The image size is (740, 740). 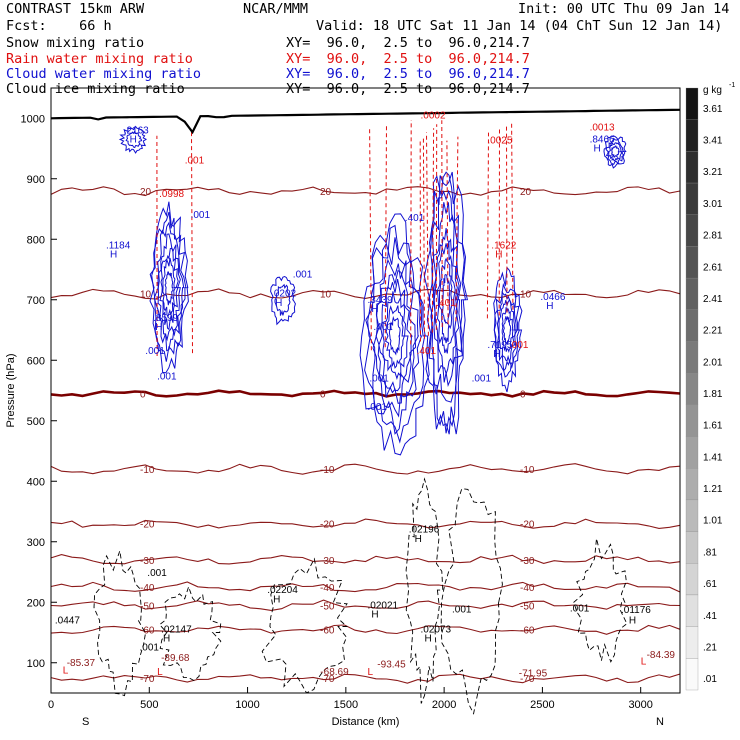 I want to click on field-label: .401, so click(x=415, y=218).